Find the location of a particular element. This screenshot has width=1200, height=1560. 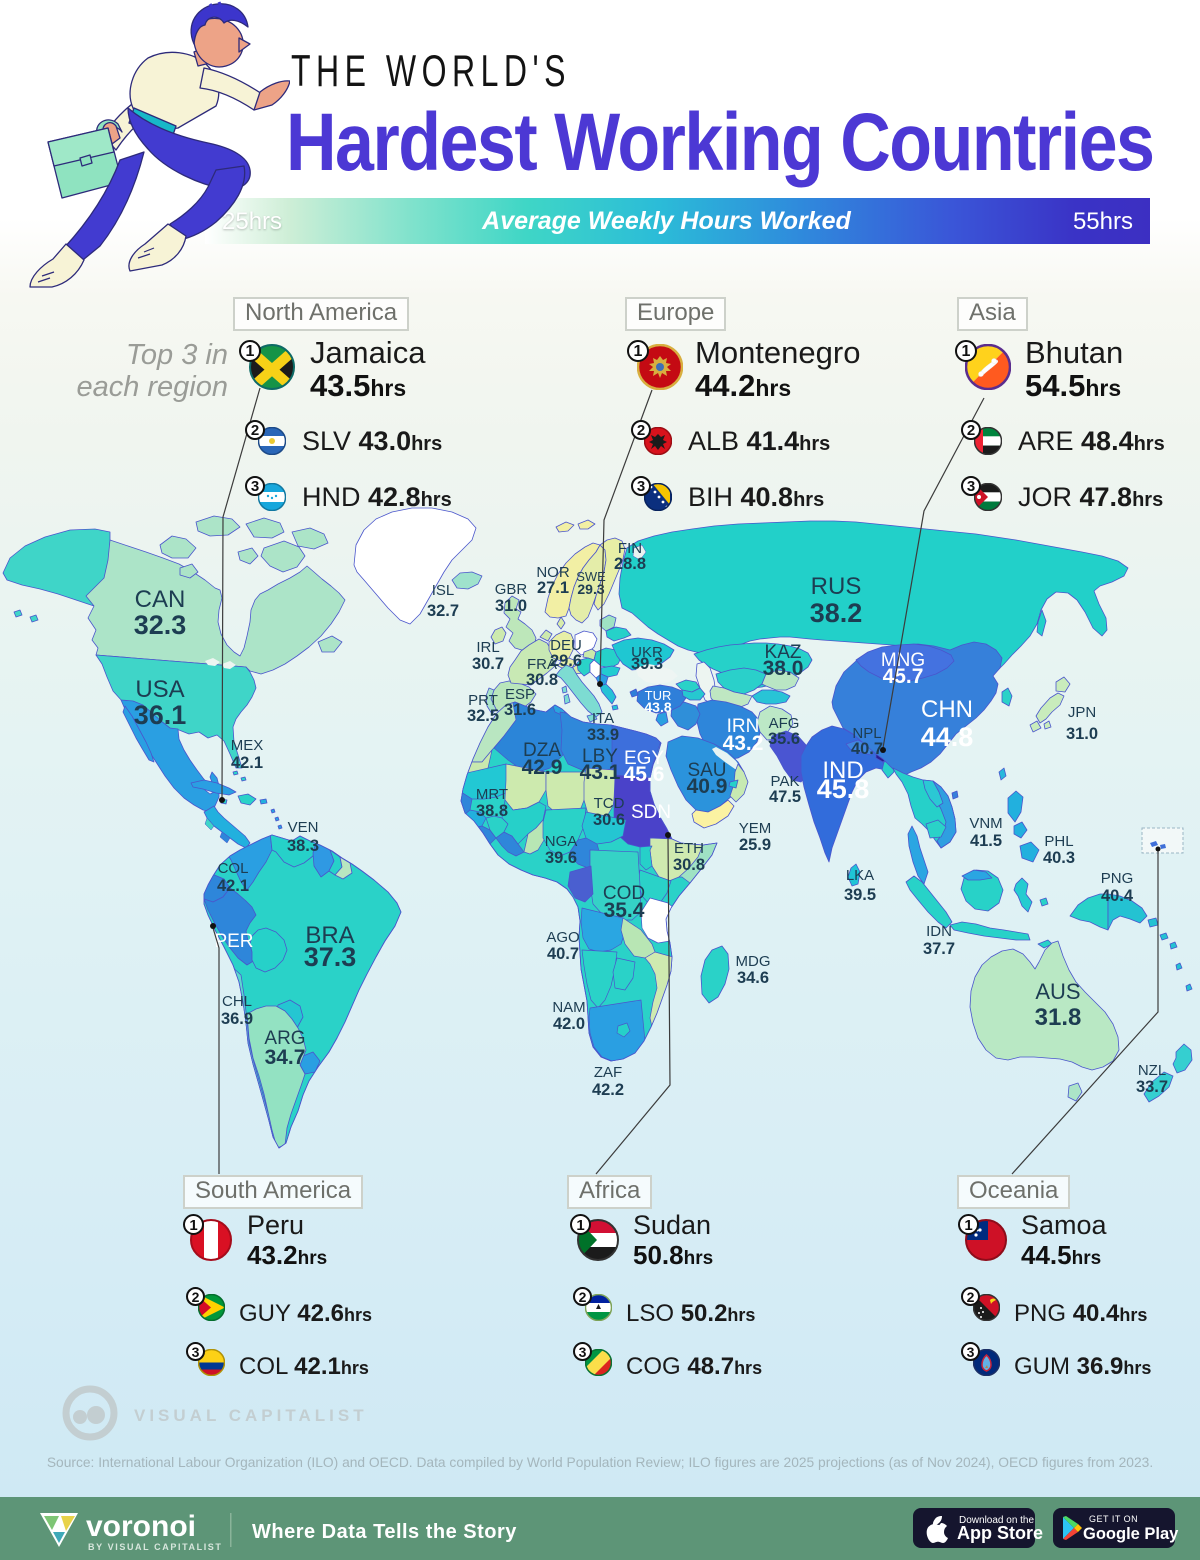

svg-text: 37.3 is located at coordinates (330, 957).